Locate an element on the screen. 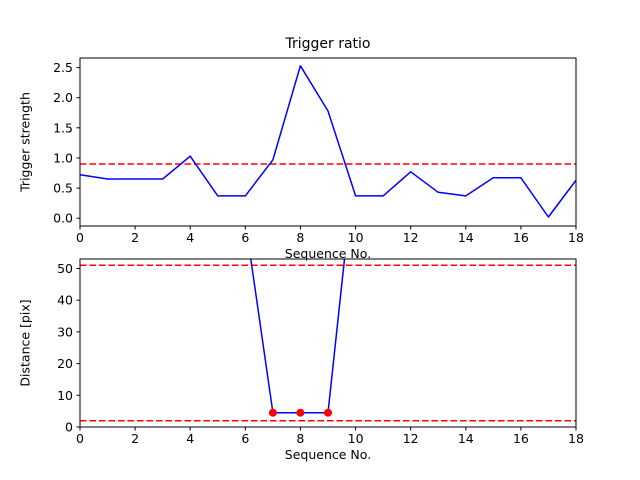 The height and width of the screenshot is (480, 640). y-tick-label: 50 is located at coordinates (65, 268).